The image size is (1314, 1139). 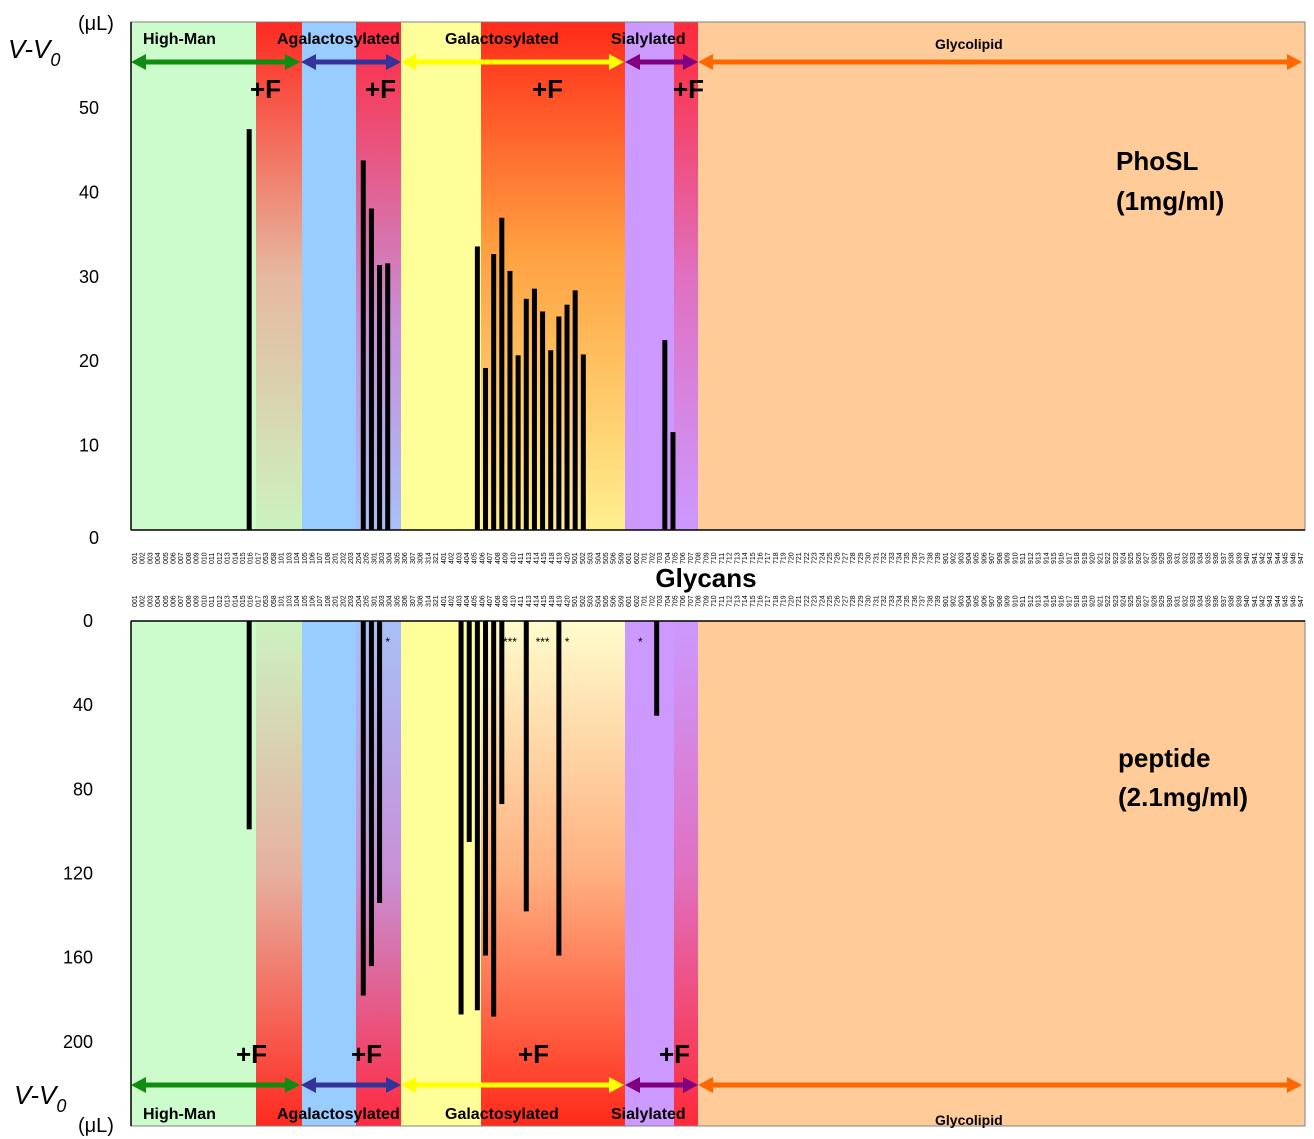 I want to click on x-tick-label: 937, so click(x=1224, y=558).